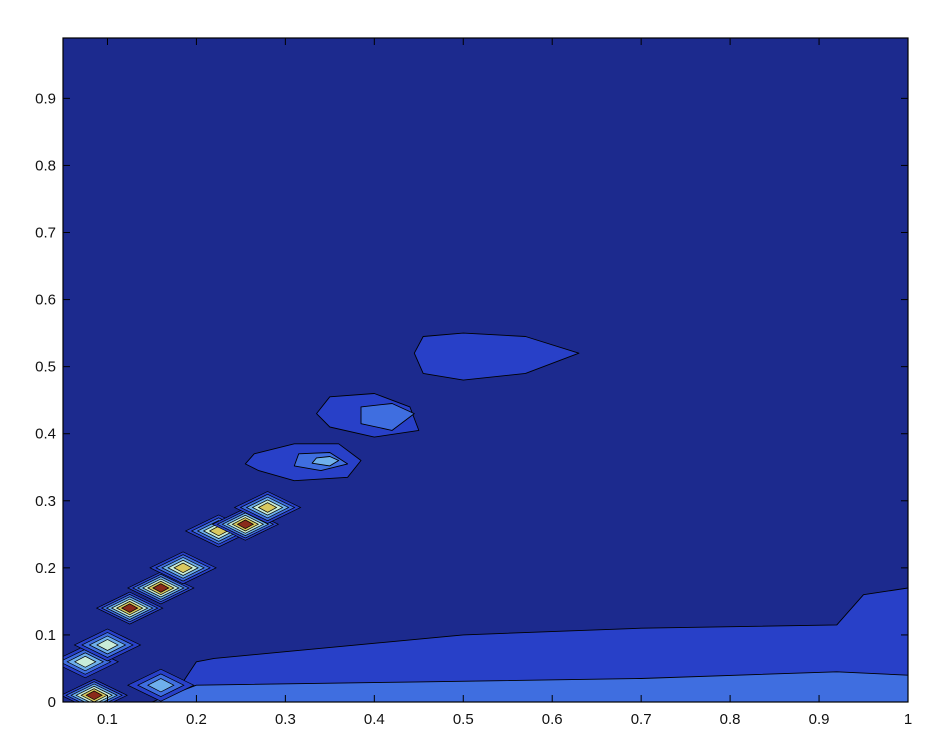 This screenshot has height=755, width=951. What do you see at coordinates (45, 501) in the screenshot?
I see `y-tick-label-3: 0.3` at bounding box center [45, 501].